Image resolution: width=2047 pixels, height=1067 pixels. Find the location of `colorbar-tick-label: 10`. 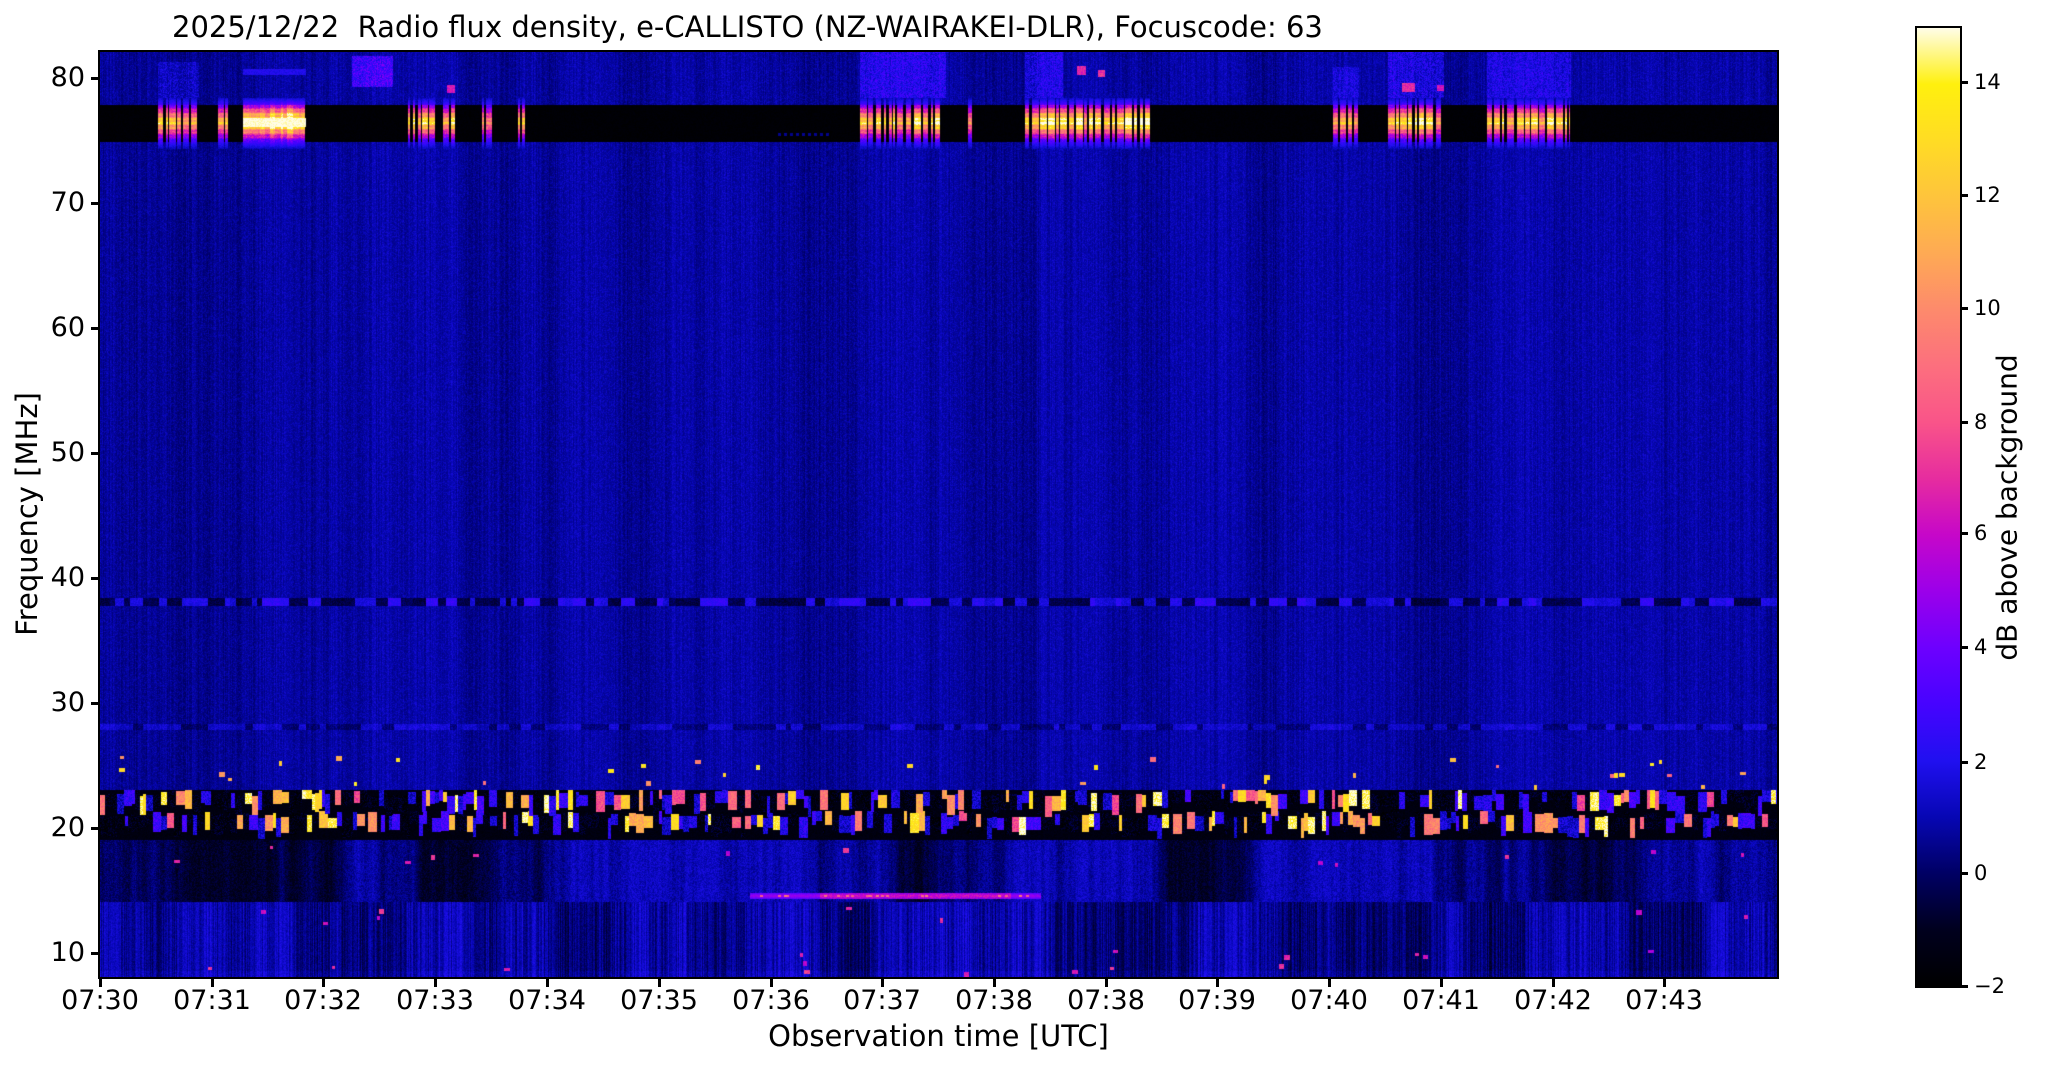

colorbar-tick-label: 10 is located at coordinates (1987, 308).